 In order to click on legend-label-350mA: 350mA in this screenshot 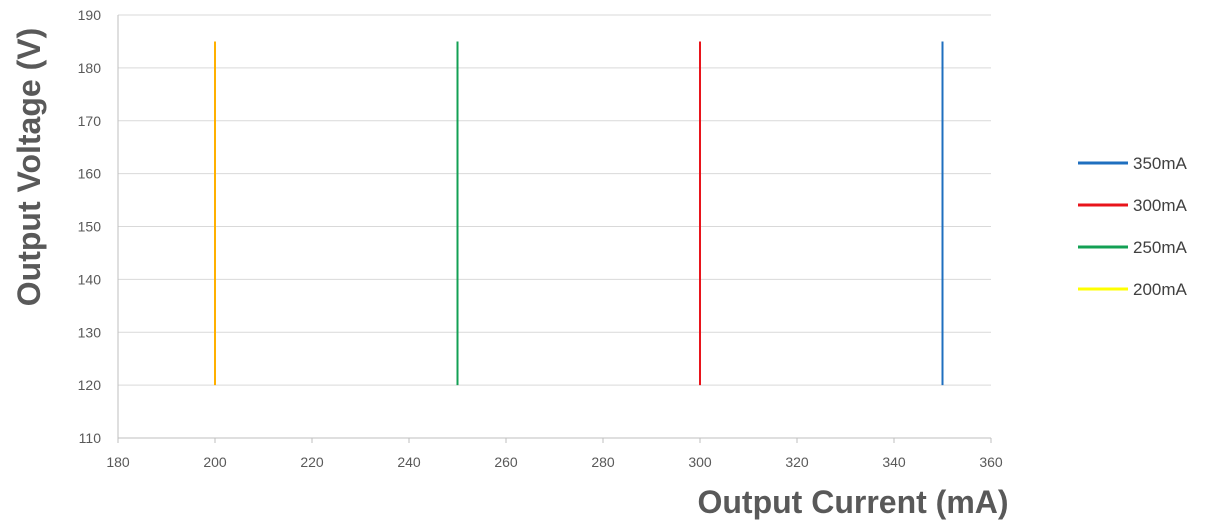, I will do `click(1160, 163)`.